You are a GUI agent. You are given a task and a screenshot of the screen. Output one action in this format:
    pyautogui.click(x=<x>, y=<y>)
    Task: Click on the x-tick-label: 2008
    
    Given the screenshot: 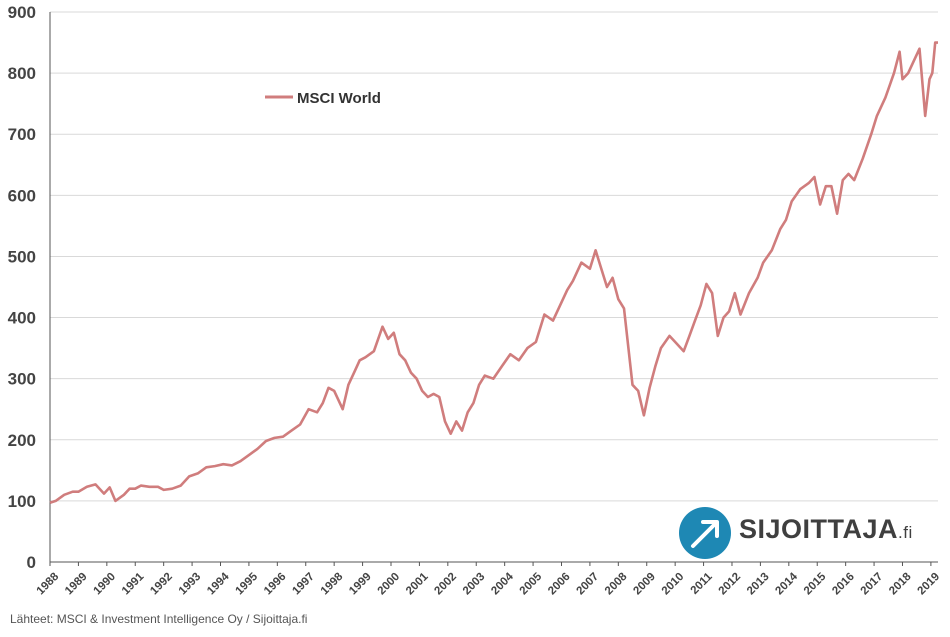 What is the action you would take?
    pyautogui.click(x=616, y=583)
    